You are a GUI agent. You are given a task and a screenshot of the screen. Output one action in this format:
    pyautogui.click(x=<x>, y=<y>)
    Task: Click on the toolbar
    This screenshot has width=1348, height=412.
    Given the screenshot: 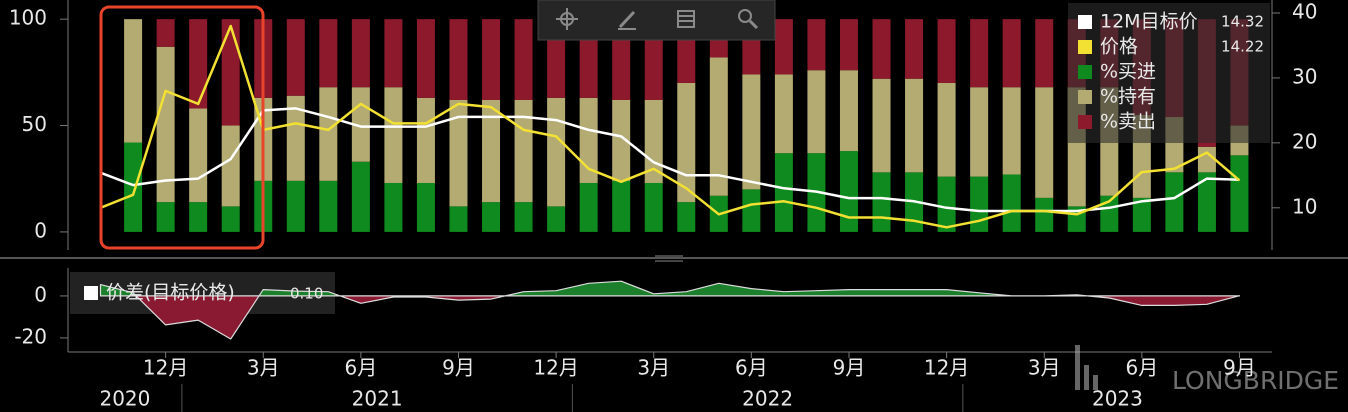 What is the action you would take?
    pyautogui.click(x=656, y=20)
    